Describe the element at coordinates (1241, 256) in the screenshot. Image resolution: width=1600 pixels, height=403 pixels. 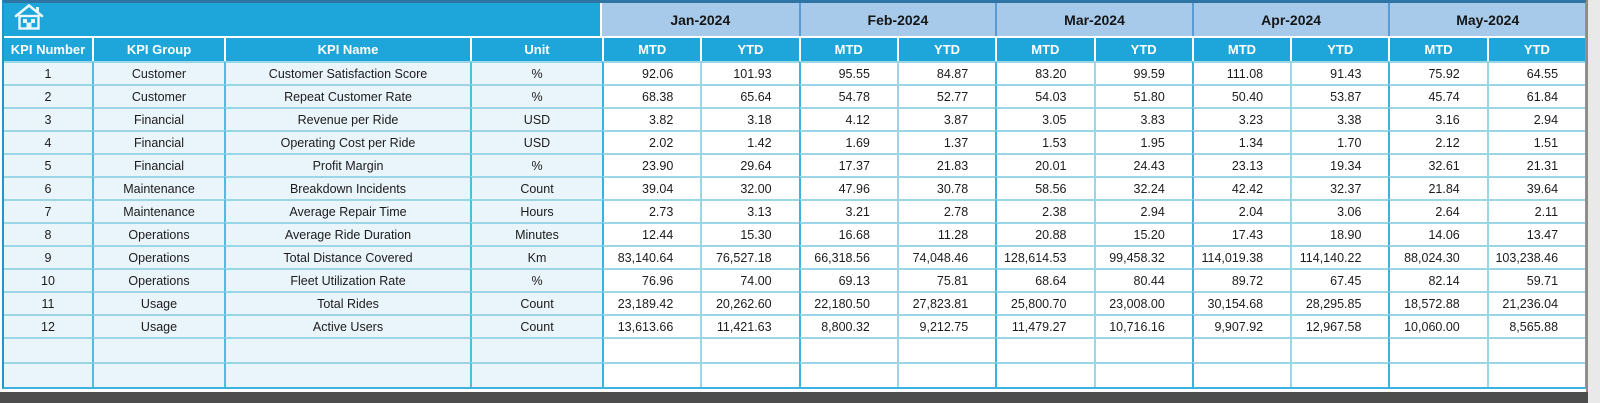
I see `value-cell: 114,019.38` at that location.